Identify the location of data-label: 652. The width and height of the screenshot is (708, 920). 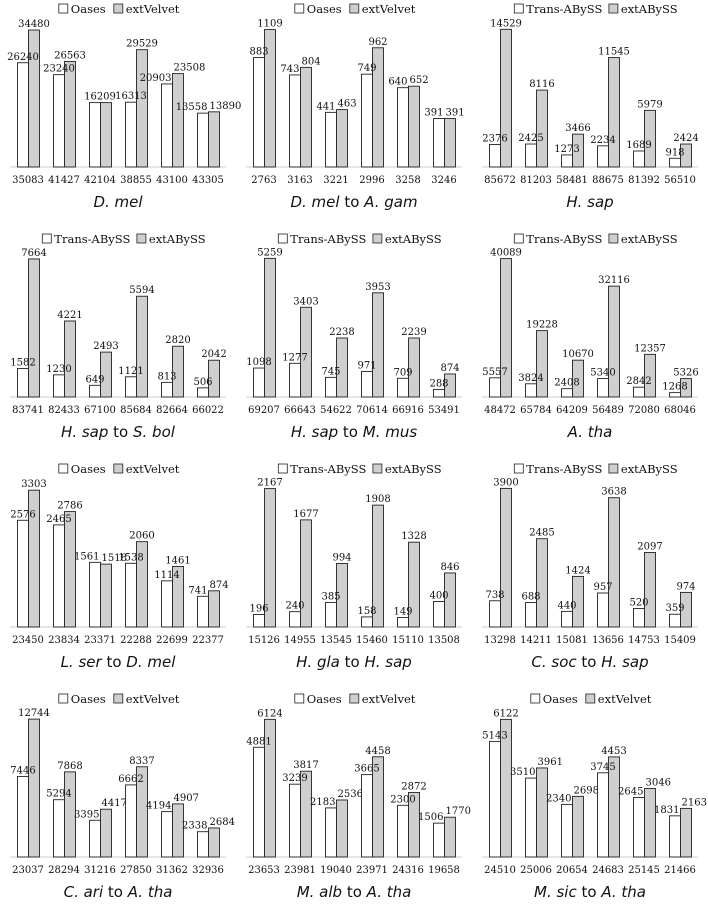
(419, 80).